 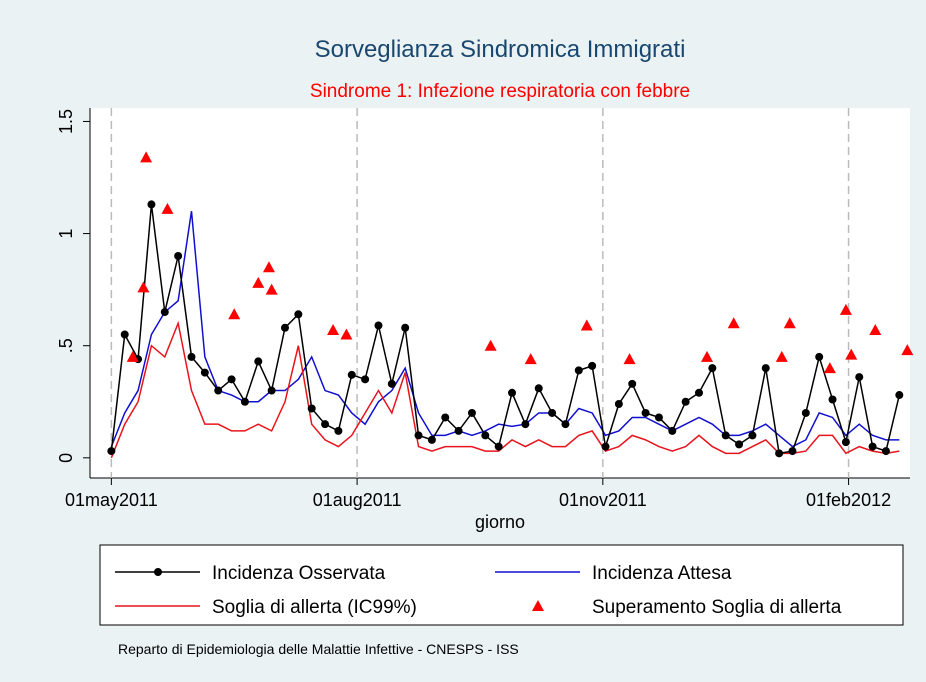 I want to click on legend-label: Superamento Soglia di allerta, so click(x=717, y=607).